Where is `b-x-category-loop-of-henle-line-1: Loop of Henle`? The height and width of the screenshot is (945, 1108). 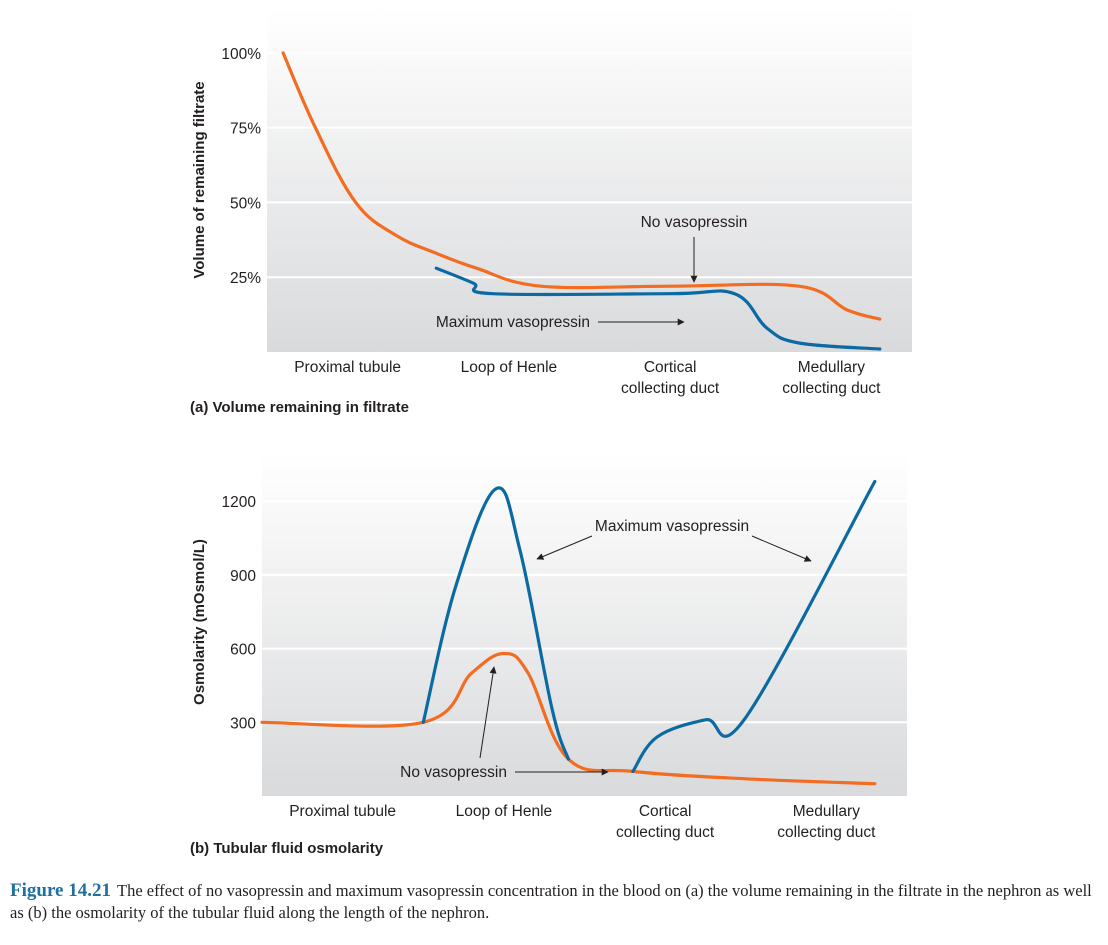 b-x-category-loop-of-henle-line-1: Loop of Henle is located at coordinates (504, 811).